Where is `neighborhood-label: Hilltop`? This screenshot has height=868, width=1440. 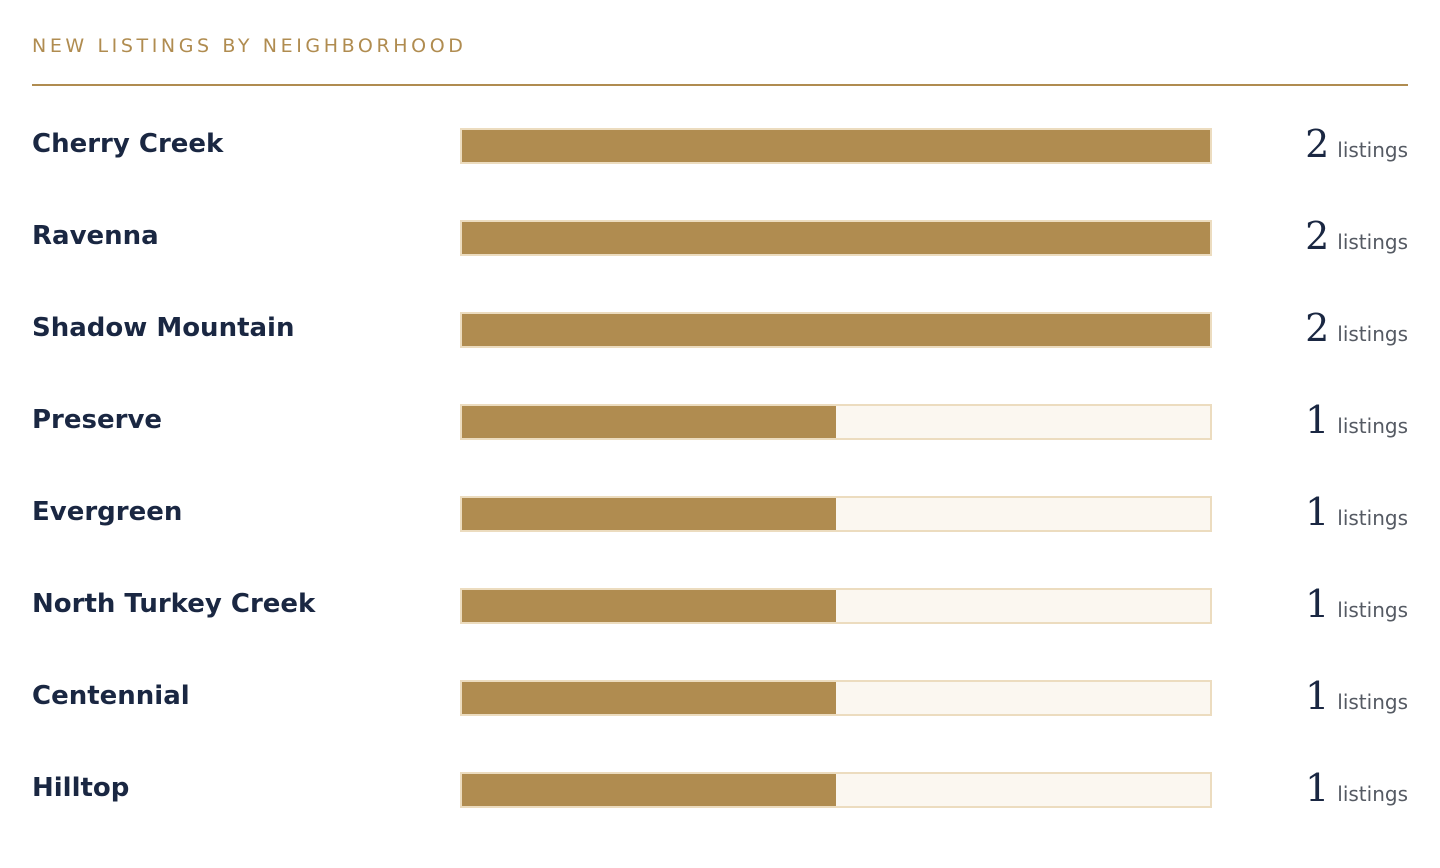
neighborhood-label: Hilltop is located at coordinates (81, 788).